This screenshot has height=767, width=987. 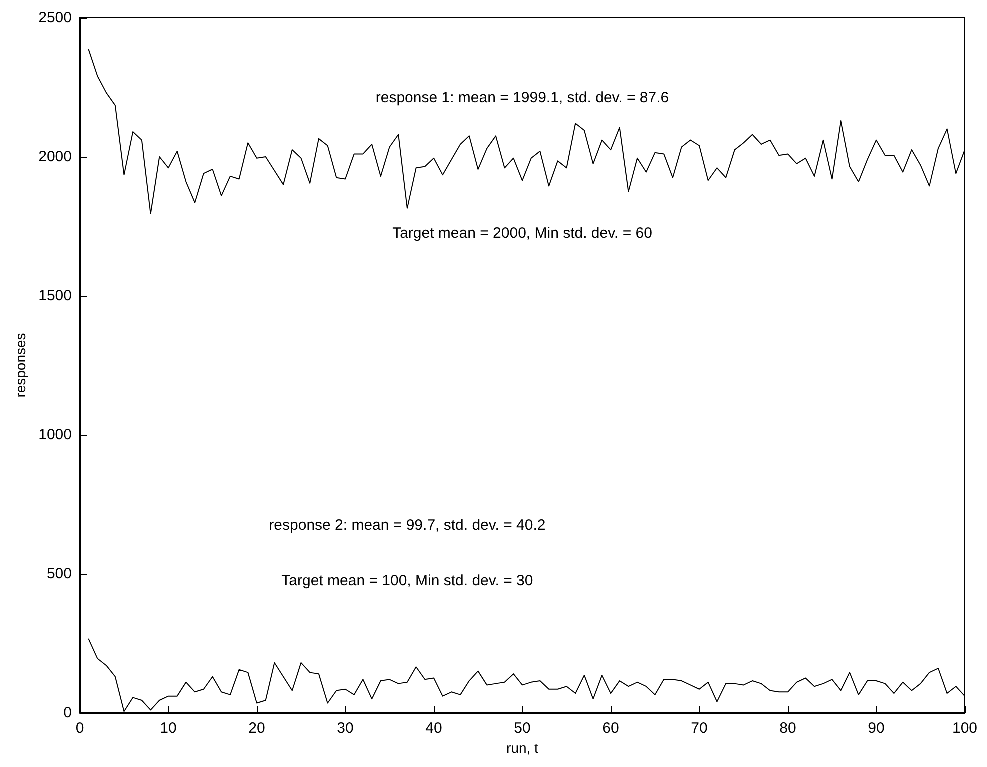 What do you see at coordinates (68, 713) in the screenshot?
I see `y-tick-label: 0` at bounding box center [68, 713].